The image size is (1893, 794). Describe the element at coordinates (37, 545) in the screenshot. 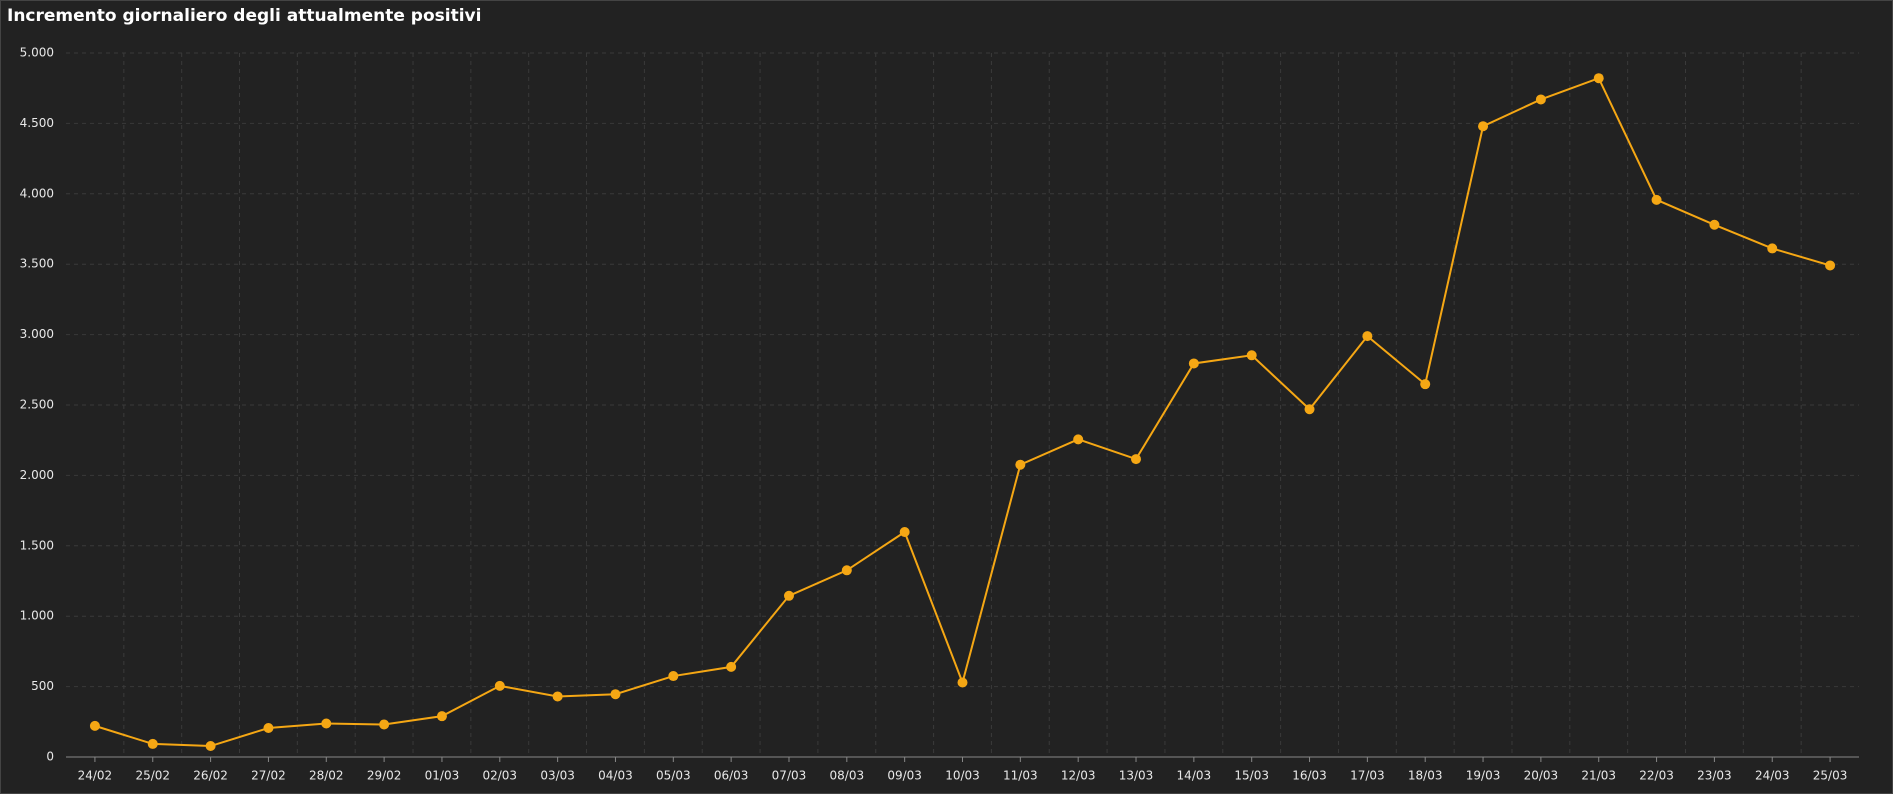

I see `y-tick-label: 1.500` at that location.